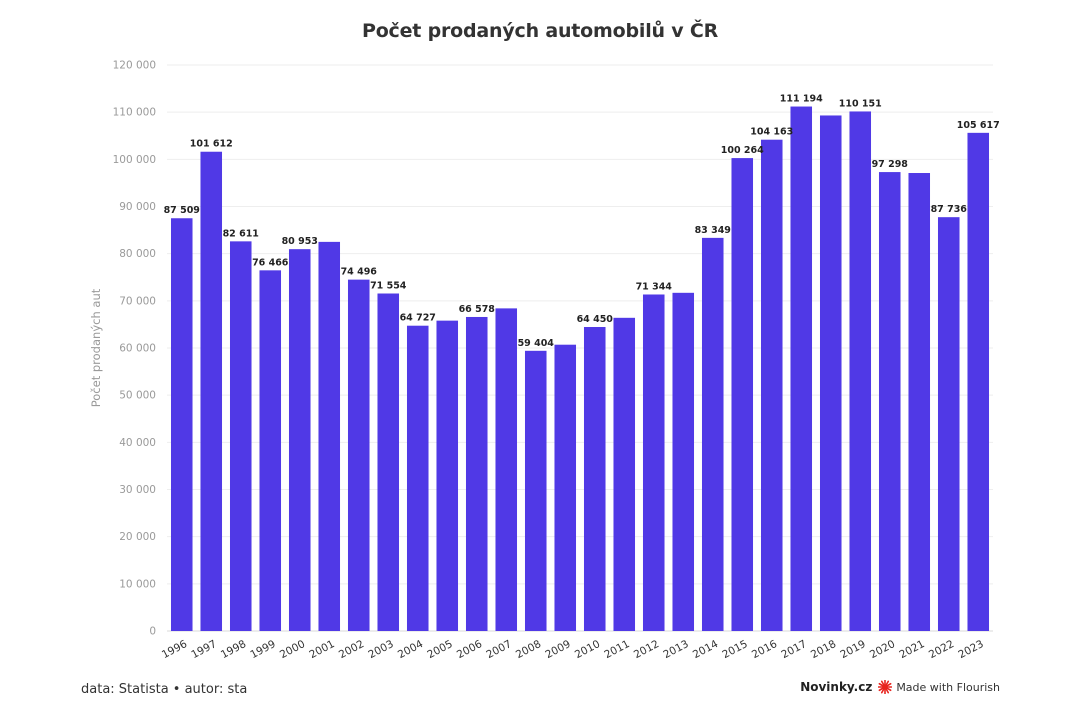 The height and width of the screenshot is (720, 1080). Describe the element at coordinates (823, 649) in the screenshot. I see `x-tick-label: 2018` at that location.